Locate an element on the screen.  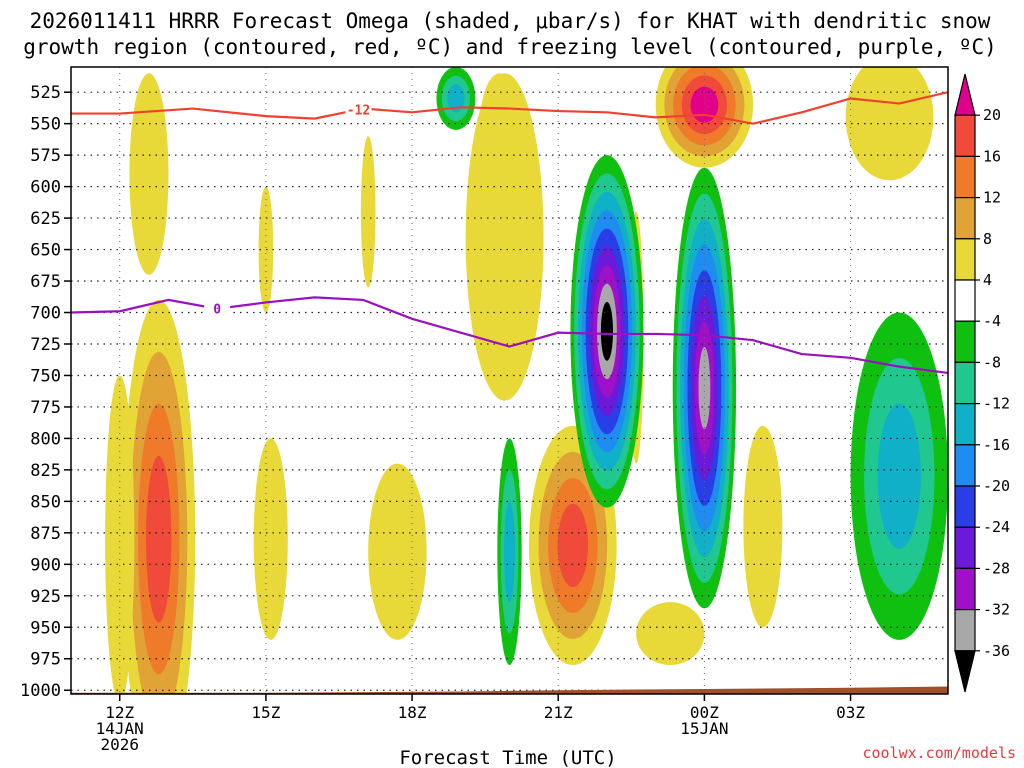
y-tick-label-900: 900 is located at coordinates (45, 565).